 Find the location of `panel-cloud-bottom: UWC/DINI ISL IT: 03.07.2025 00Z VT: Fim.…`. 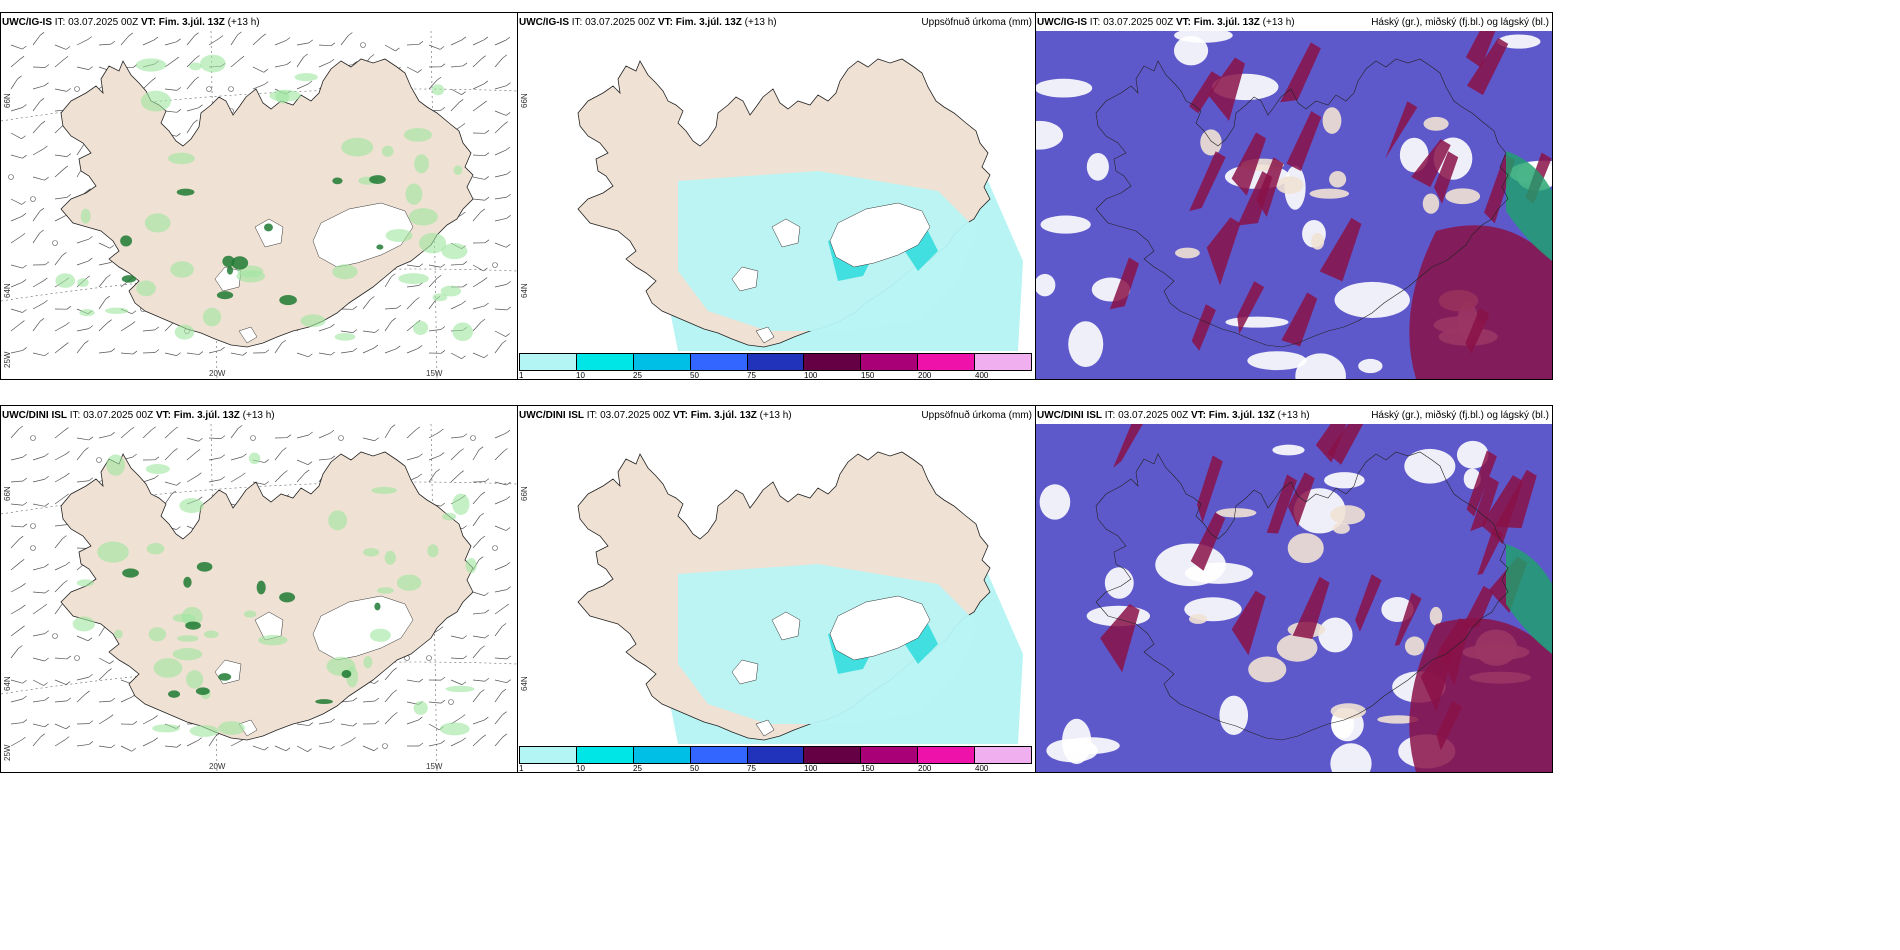

panel-cloud-bottom: UWC/DINI ISL IT: 03.07.2025 00Z VT: Fim.… is located at coordinates (1294, 589).